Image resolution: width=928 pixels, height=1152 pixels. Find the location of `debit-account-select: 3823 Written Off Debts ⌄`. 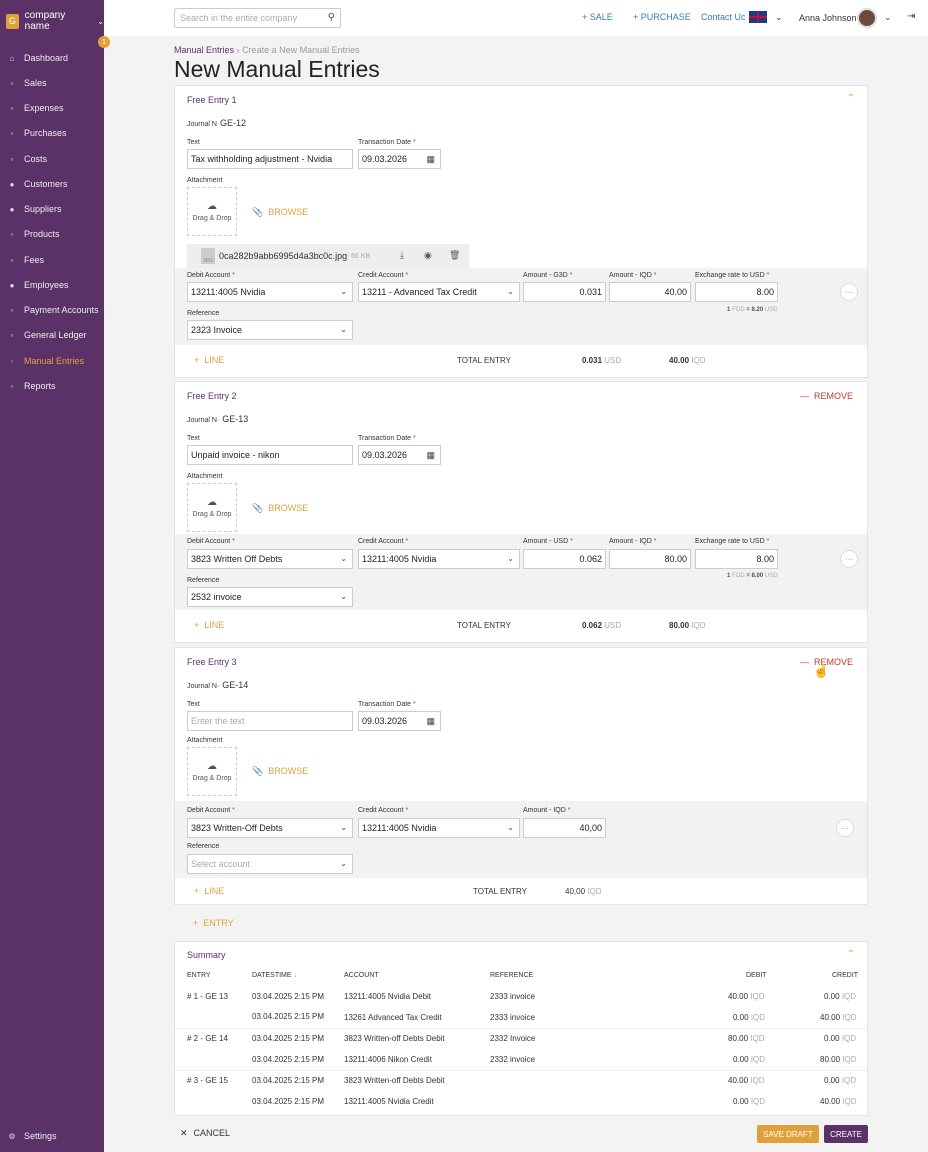

debit-account-select: 3823 Written Off Debts ⌄ is located at coordinates (270, 559).